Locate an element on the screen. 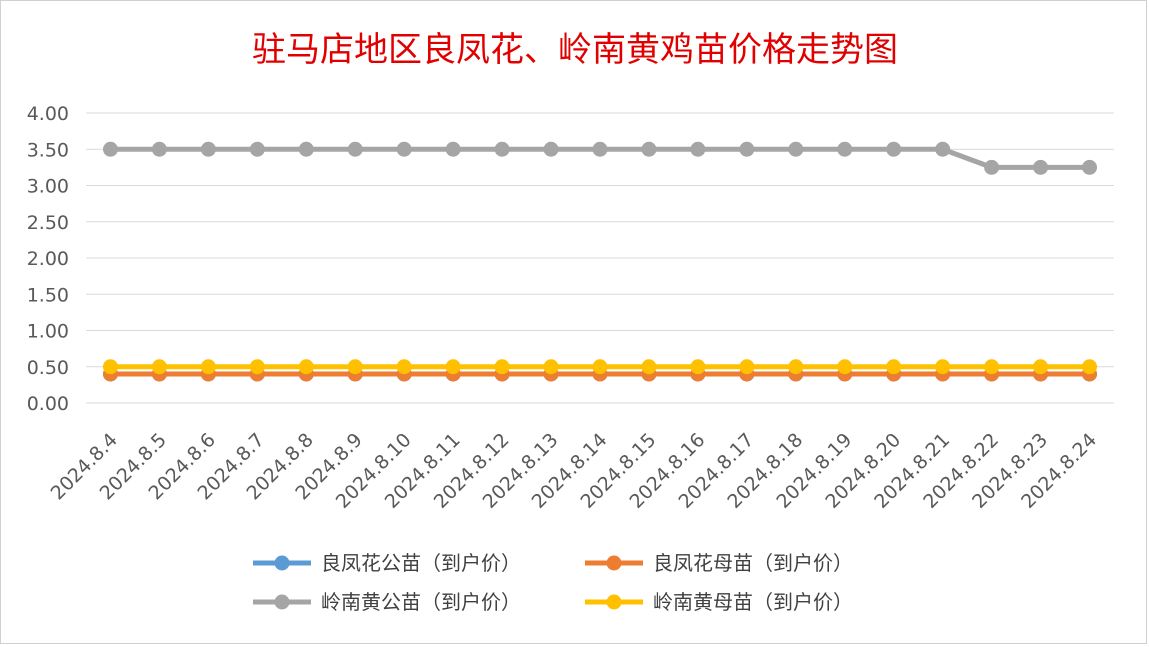 The width and height of the screenshot is (1149, 647). legend-entry: 岭南黄母苗（到户价） is located at coordinates (719, 602).